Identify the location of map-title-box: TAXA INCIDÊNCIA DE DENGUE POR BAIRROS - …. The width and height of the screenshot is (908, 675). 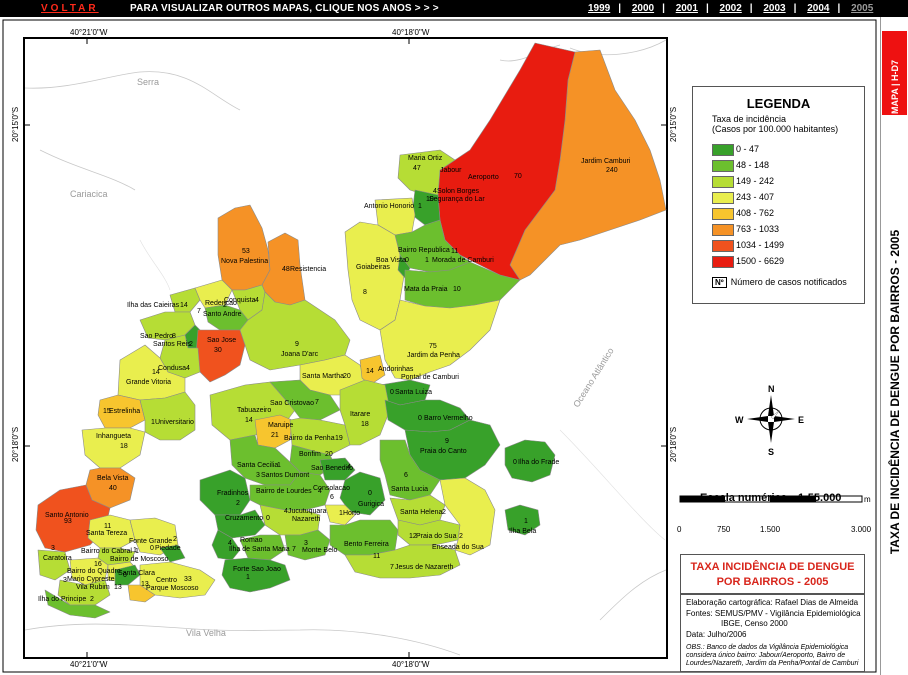
(772, 574).